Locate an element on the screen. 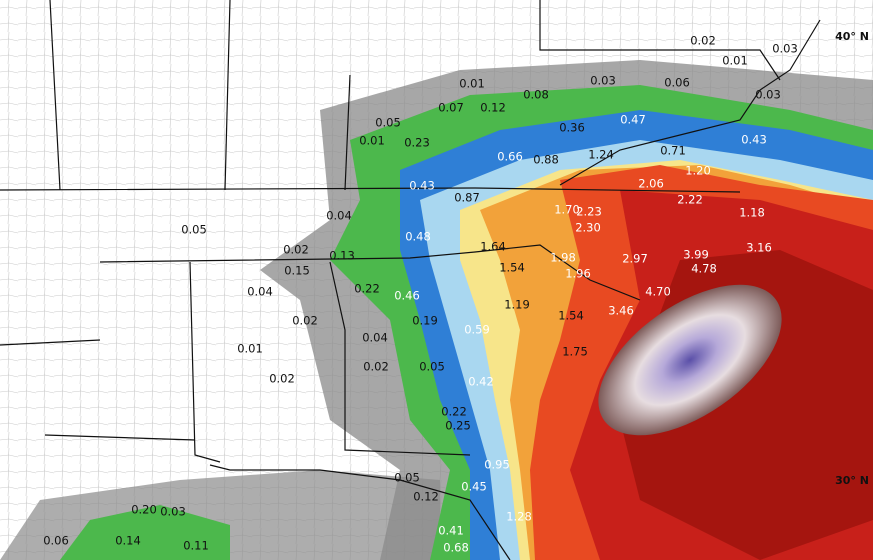 Image resolution: width=873 pixels, height=560 pixels. rainfall-label: 2.23 is located at coordinates (589, 212).